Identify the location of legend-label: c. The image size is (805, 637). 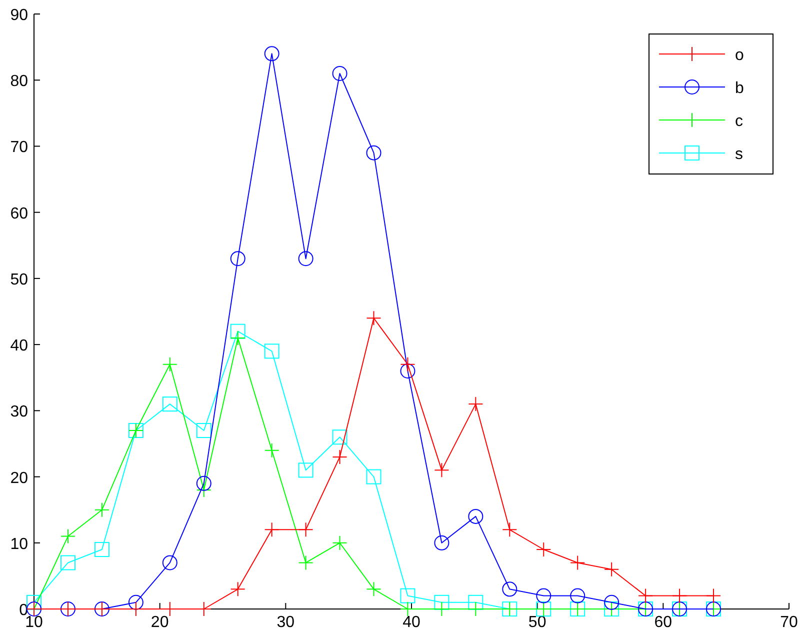
(739, 121).